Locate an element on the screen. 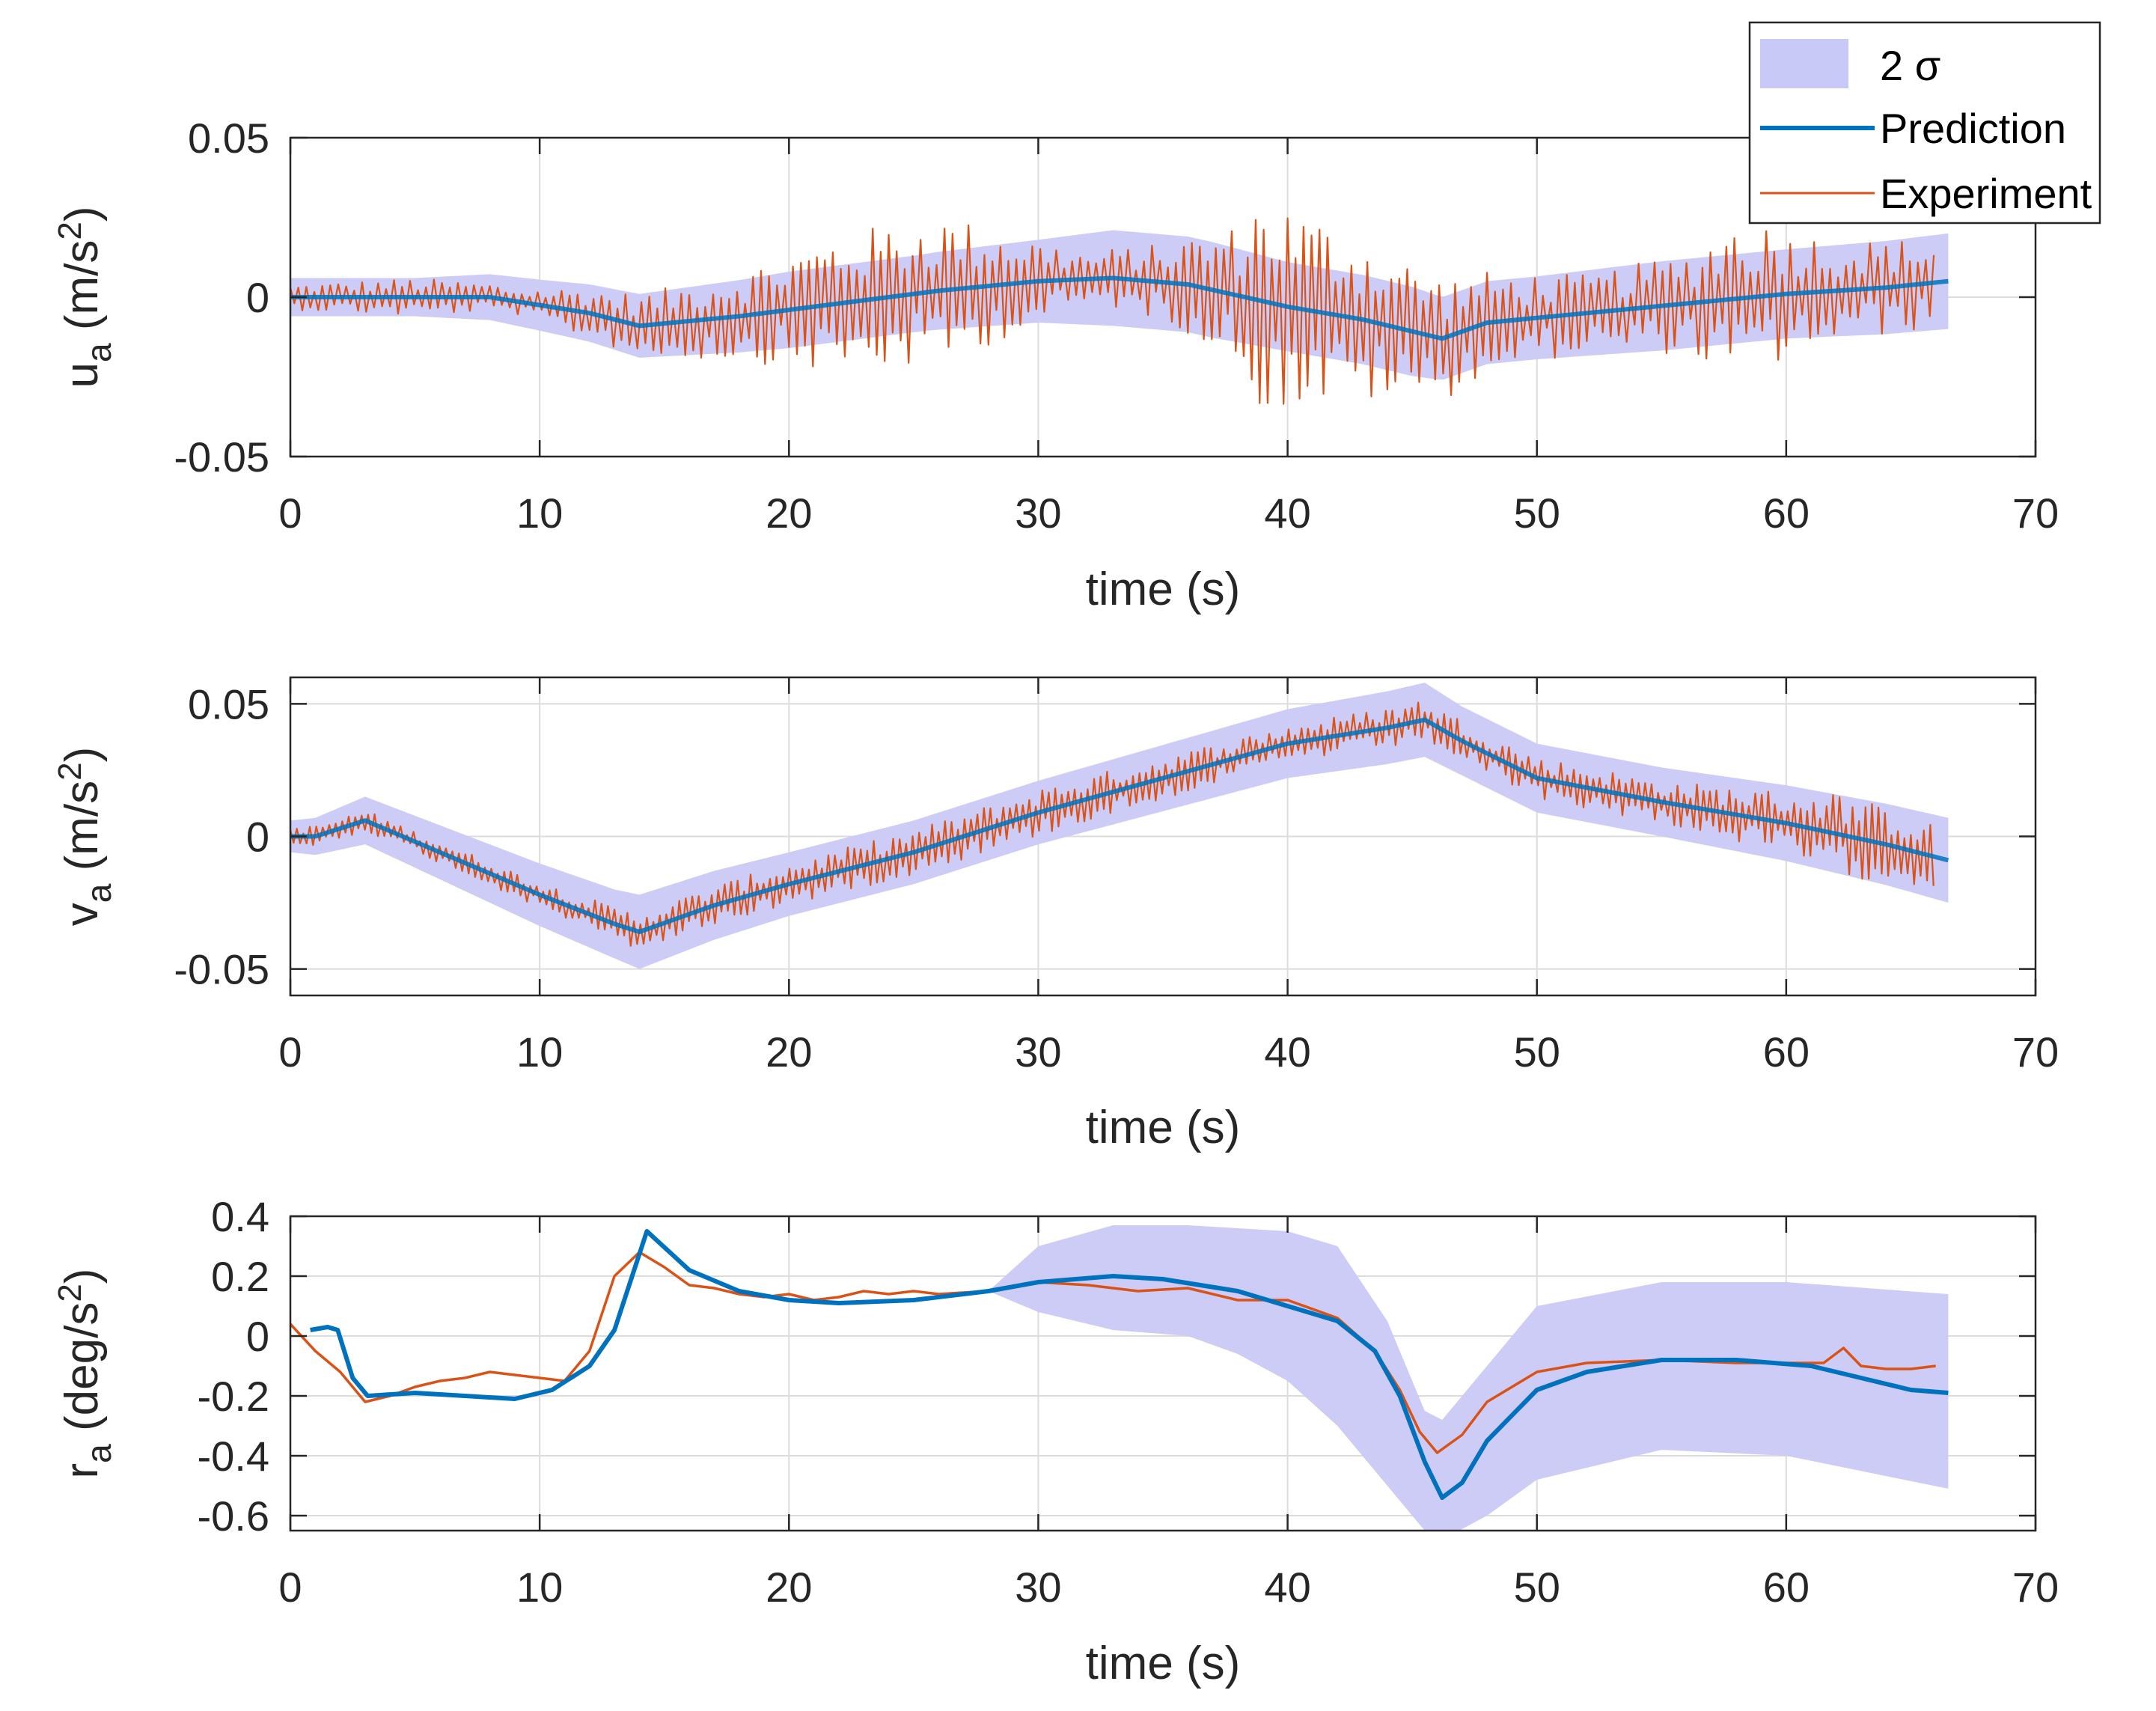 The height and width of the screenshot is (1711, 2156). prediction-line-ra is located at coordinates (1129, 1365).